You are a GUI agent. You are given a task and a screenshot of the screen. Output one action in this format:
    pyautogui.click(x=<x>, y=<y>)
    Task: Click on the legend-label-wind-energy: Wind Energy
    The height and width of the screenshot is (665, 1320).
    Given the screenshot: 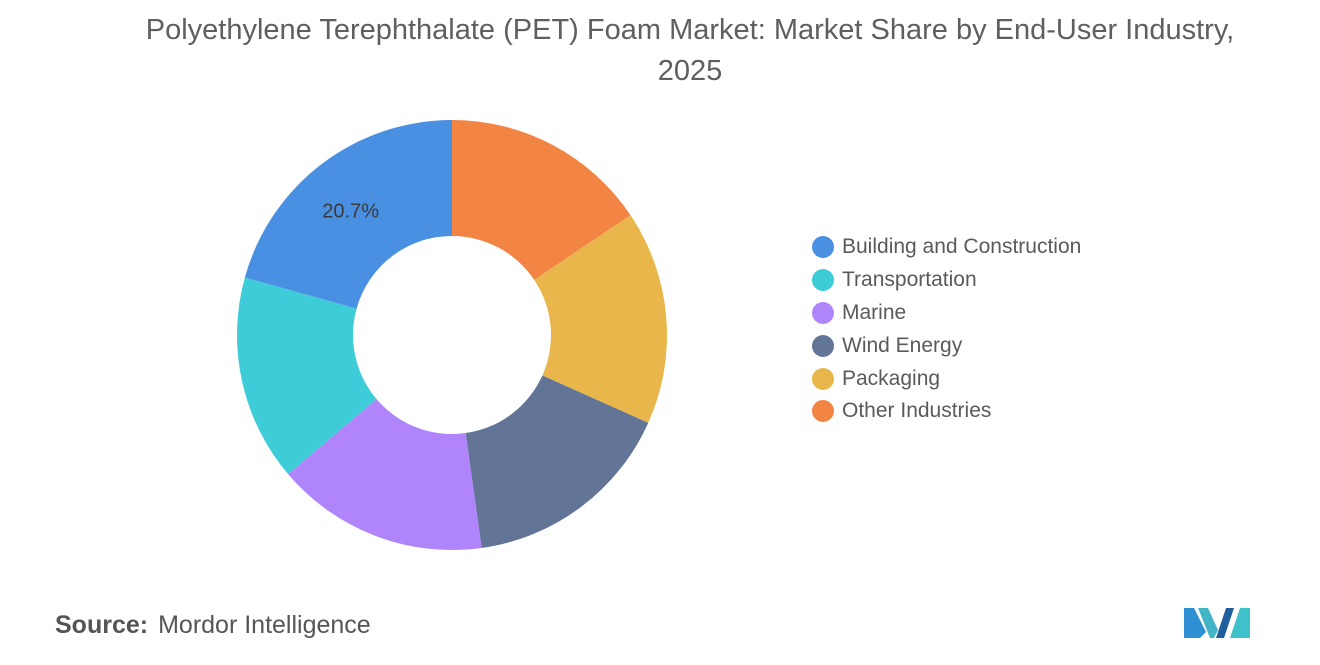 What is the action you would take?
    pyautogui.click(x=902, y=345)
    